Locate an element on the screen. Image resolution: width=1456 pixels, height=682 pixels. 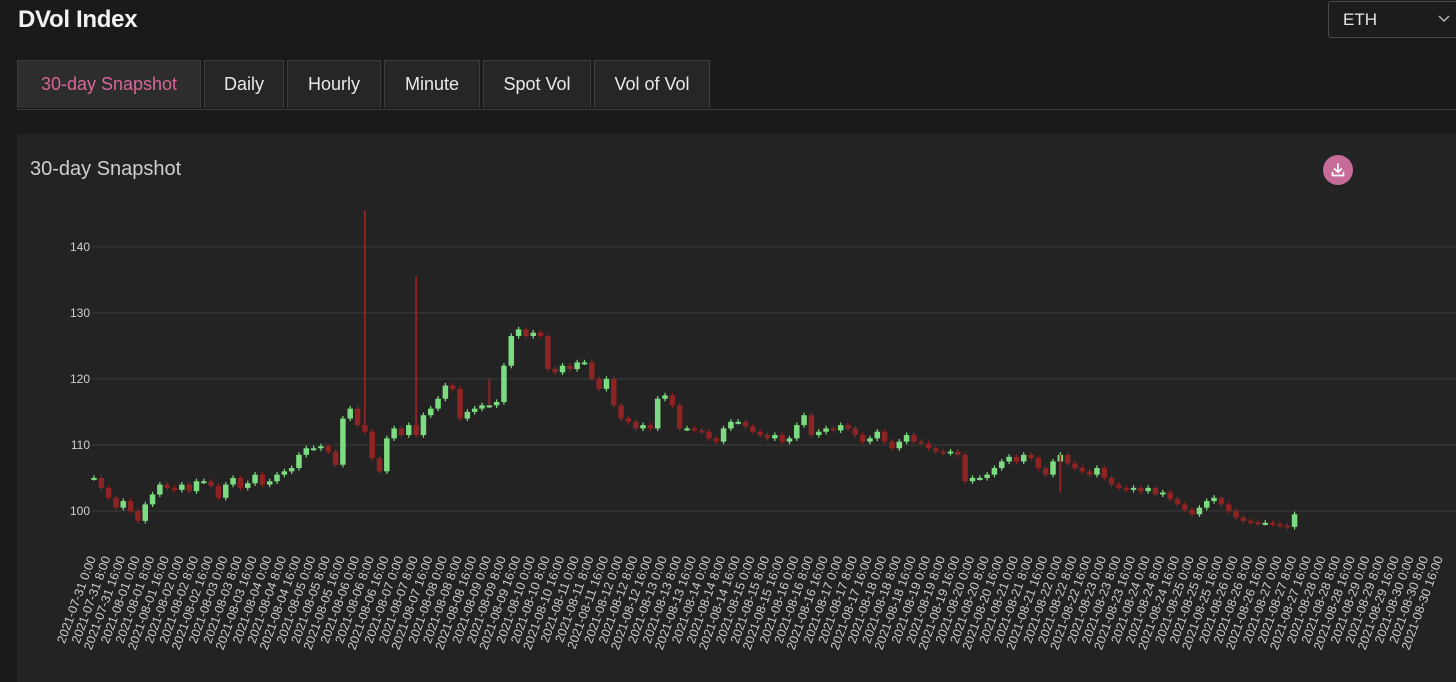
tab-vol-of-vol: Vol of Vol is located at coordinates (652, 84).